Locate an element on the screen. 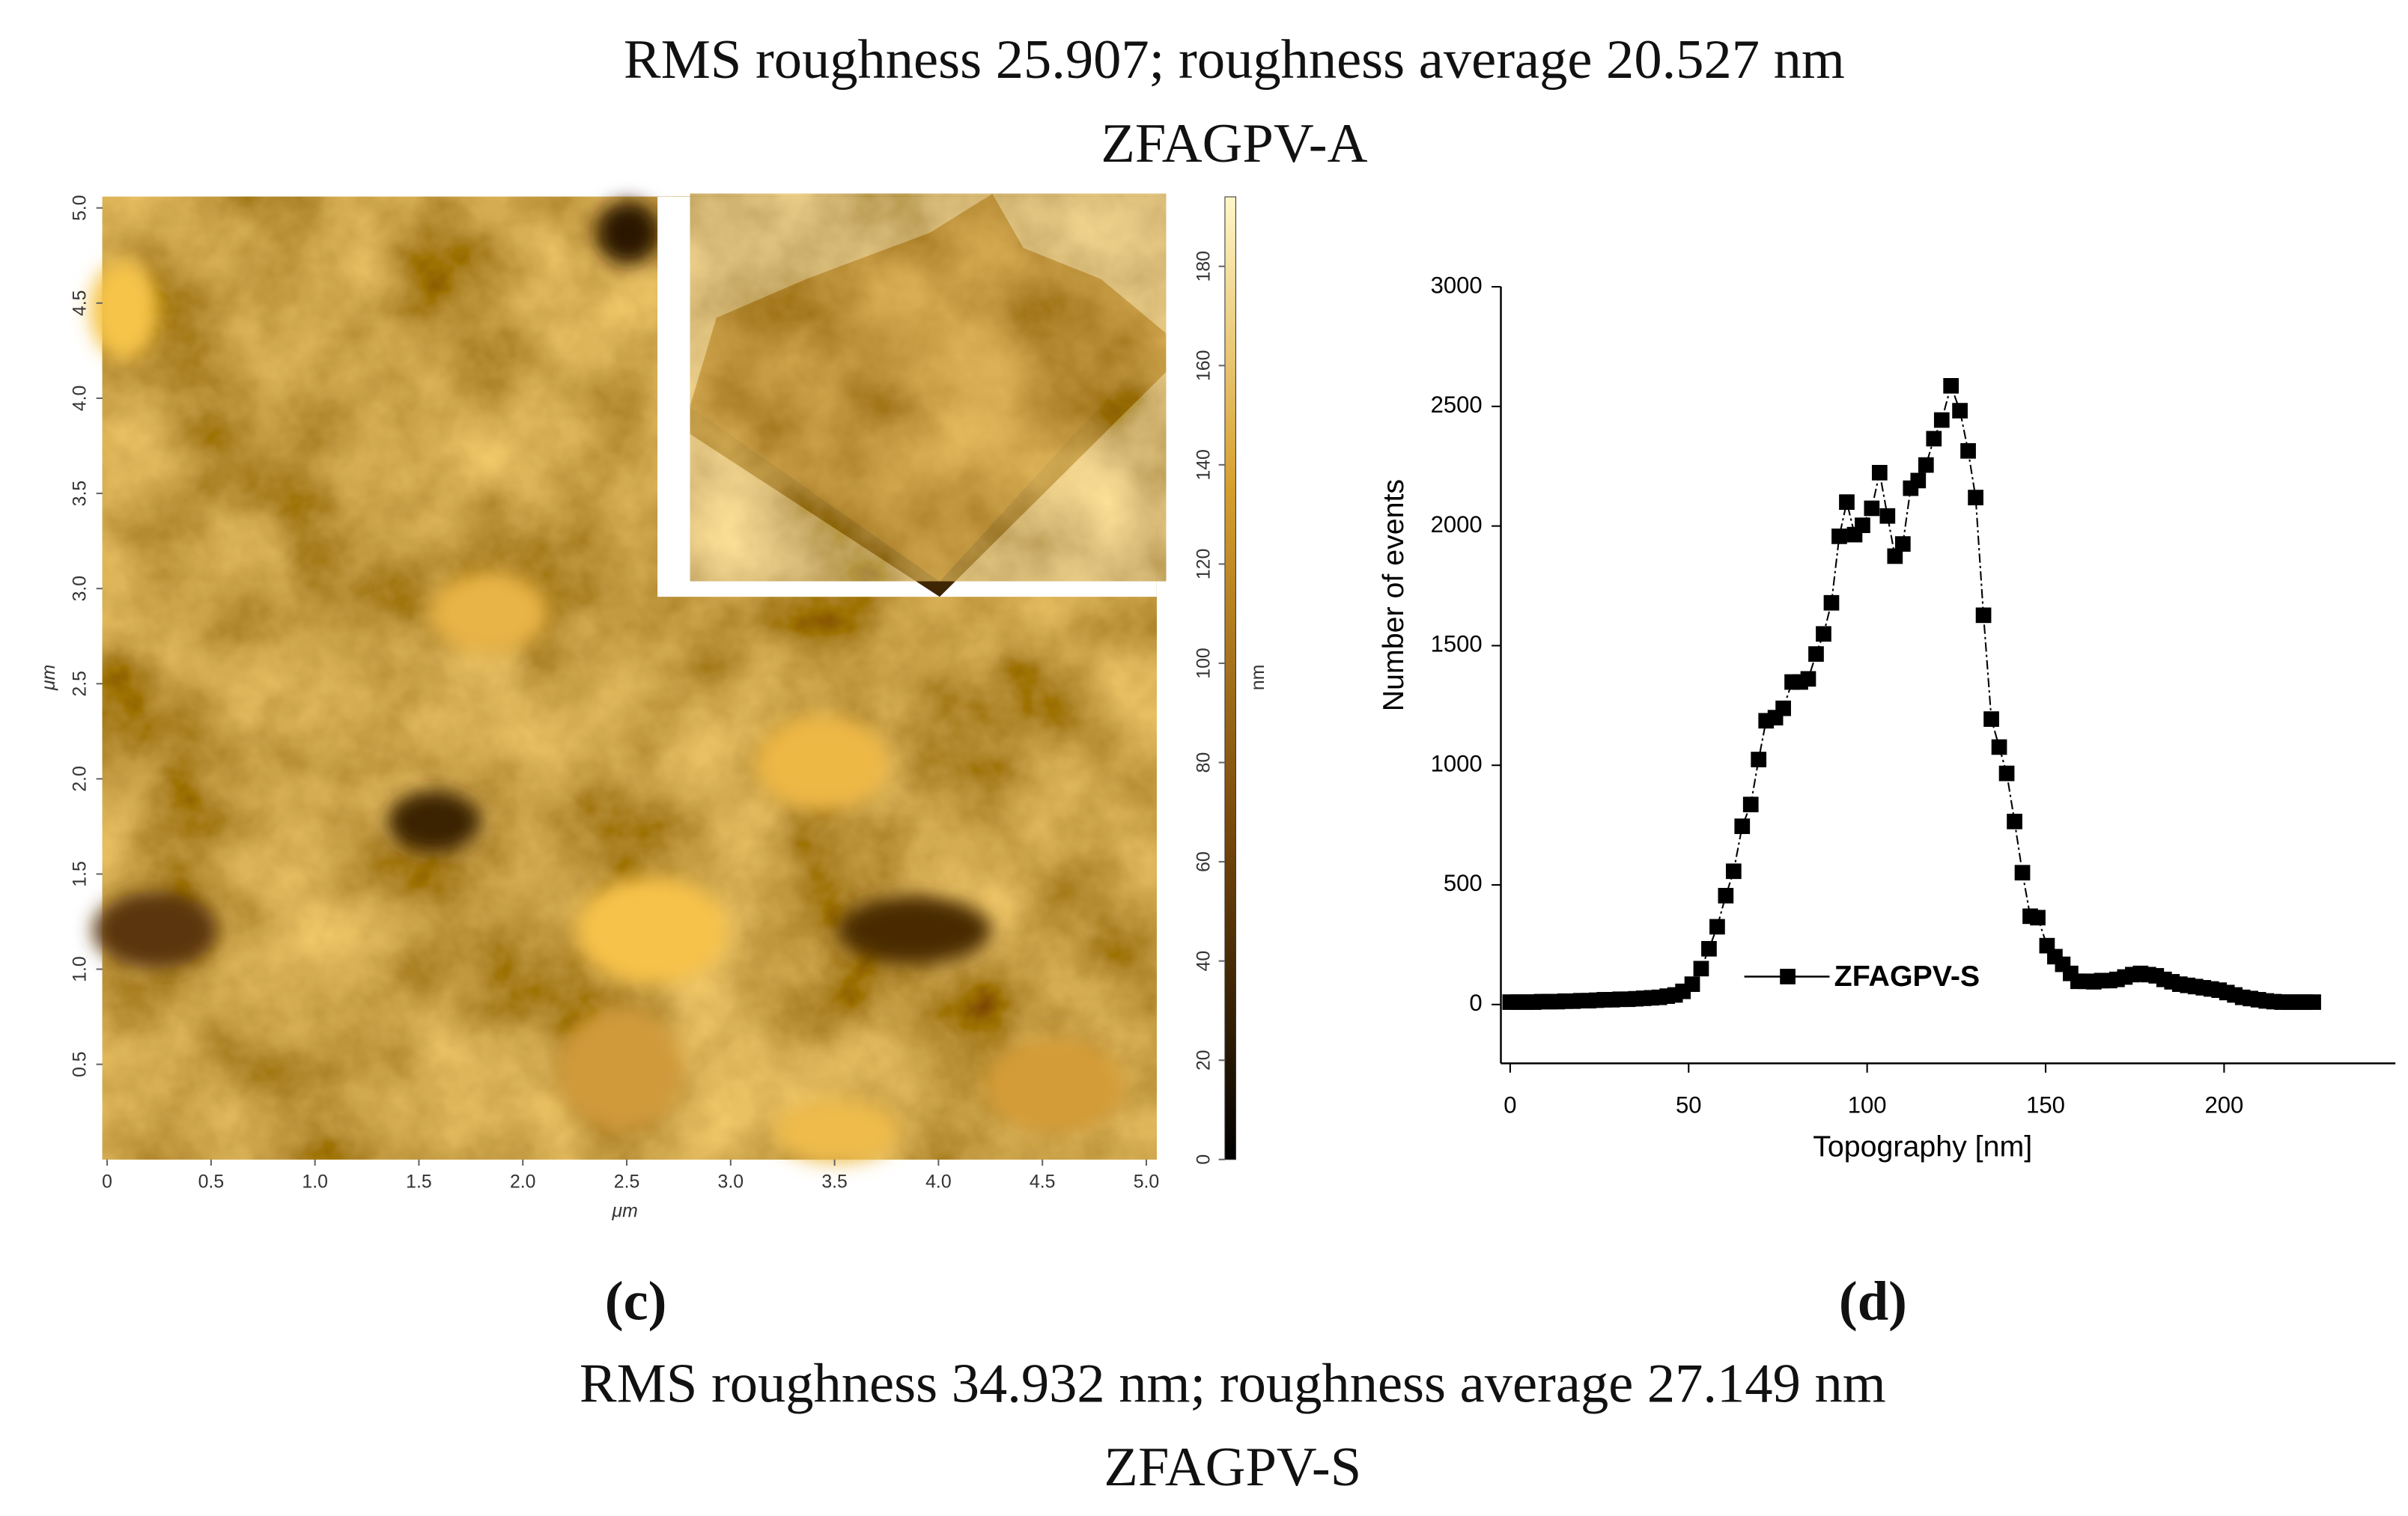 The width and height of the screenshot is (2408, 1516). x-tick-label: 3.5 is located at coordinates (835, 1182).